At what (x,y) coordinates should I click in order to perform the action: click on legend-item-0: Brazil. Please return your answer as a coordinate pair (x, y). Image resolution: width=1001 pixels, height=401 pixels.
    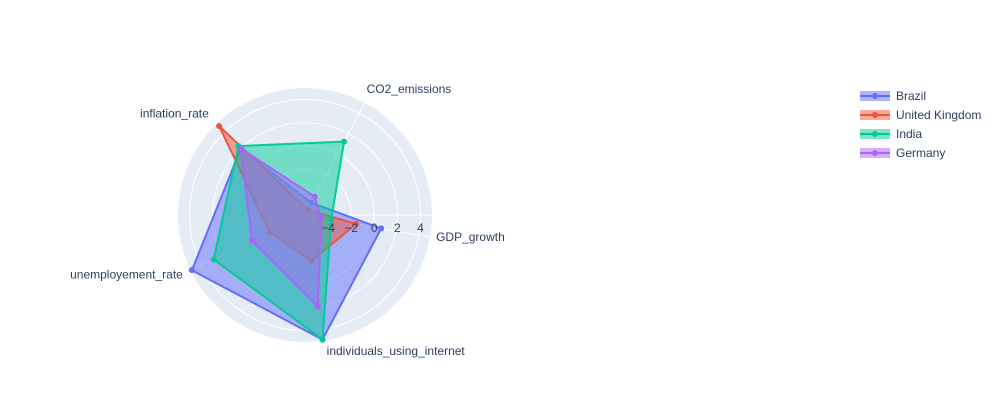
    Looking at the image, I should click on (893, 96).